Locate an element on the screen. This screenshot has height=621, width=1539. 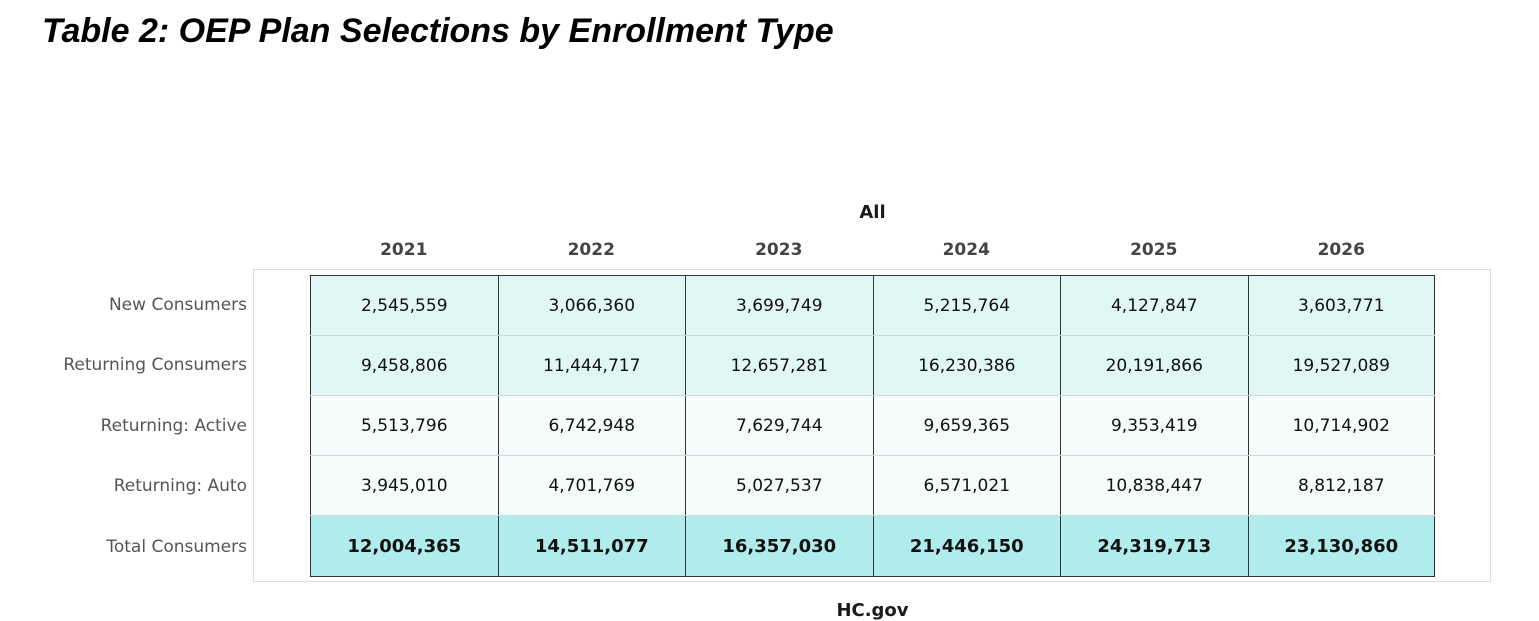
table-cell-total: 16,357,030 is located at coordinates (779, 546).